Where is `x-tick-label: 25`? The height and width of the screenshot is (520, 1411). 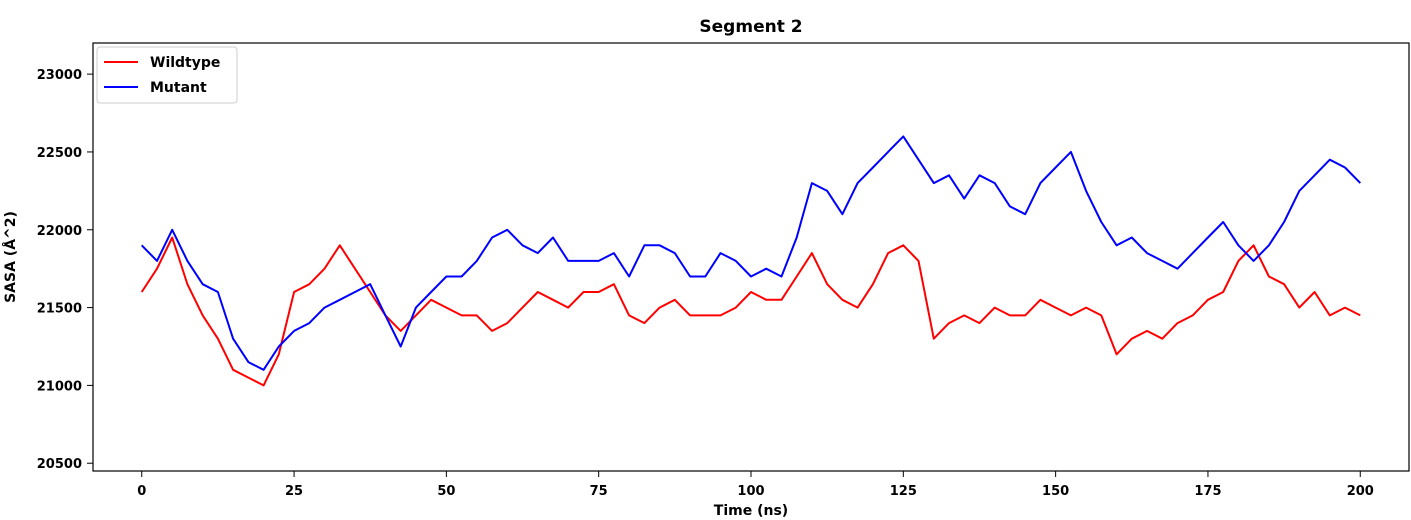
x-tick-label: 25 is located at coordinates (294, 491).